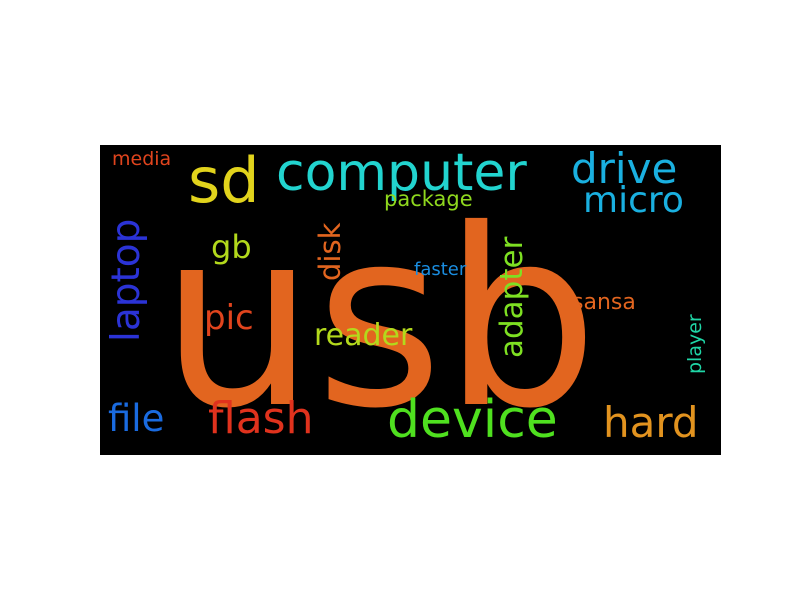 The width and height of the screenshot is (800, 600). Describe the element at coordinates (428, 199) in the screenshot. I see `word-package: package` at that location.